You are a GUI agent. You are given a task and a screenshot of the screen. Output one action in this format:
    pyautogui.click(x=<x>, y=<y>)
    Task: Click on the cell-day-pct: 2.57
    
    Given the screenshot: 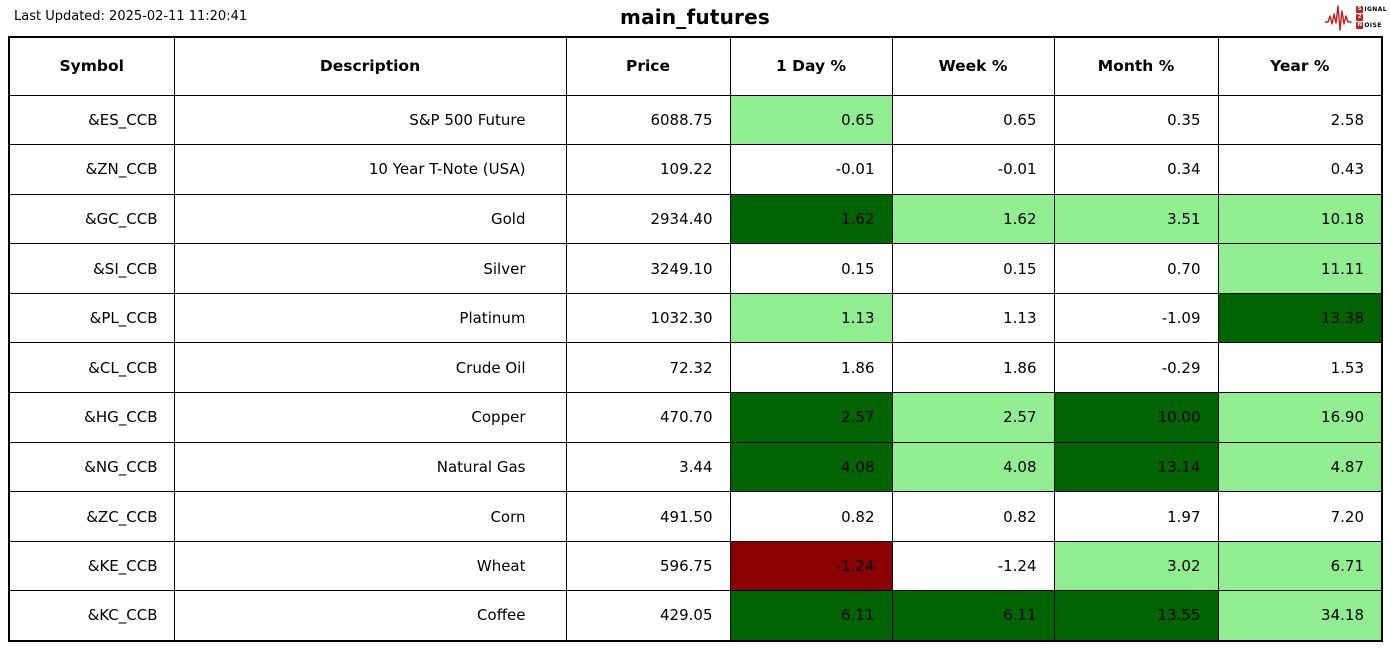 What is the action you would take?
    pyautogui.click(x=811, y=417)
    